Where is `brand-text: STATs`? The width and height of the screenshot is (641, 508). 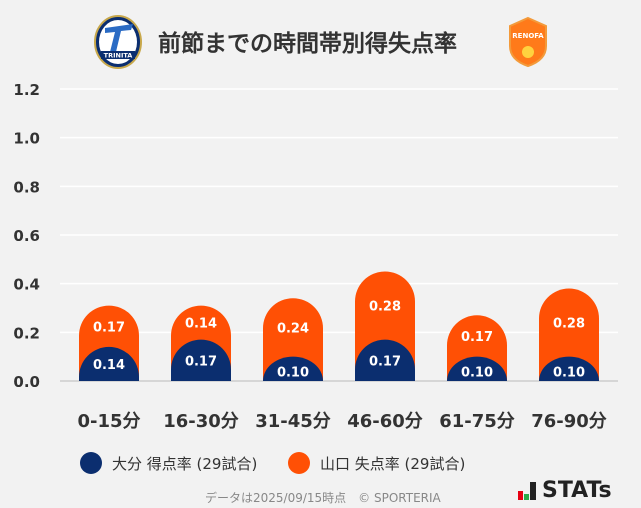
brand-text: STATs is located at coordinates (577, 490).